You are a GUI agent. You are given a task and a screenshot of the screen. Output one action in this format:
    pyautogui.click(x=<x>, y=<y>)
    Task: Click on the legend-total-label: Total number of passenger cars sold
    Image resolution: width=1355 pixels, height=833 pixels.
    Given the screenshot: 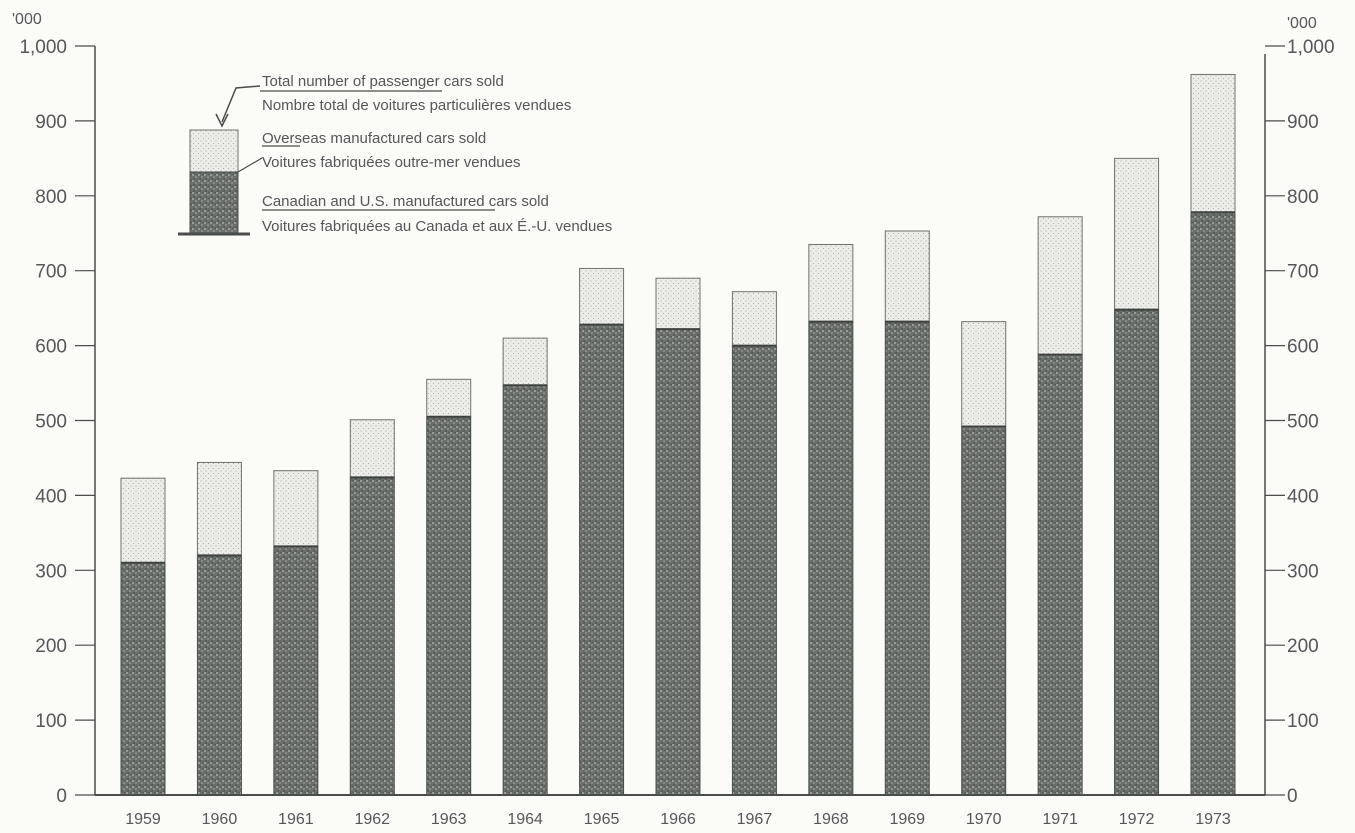 What is the action you would take?
    pyautogui.click(x=383, y=81)
    